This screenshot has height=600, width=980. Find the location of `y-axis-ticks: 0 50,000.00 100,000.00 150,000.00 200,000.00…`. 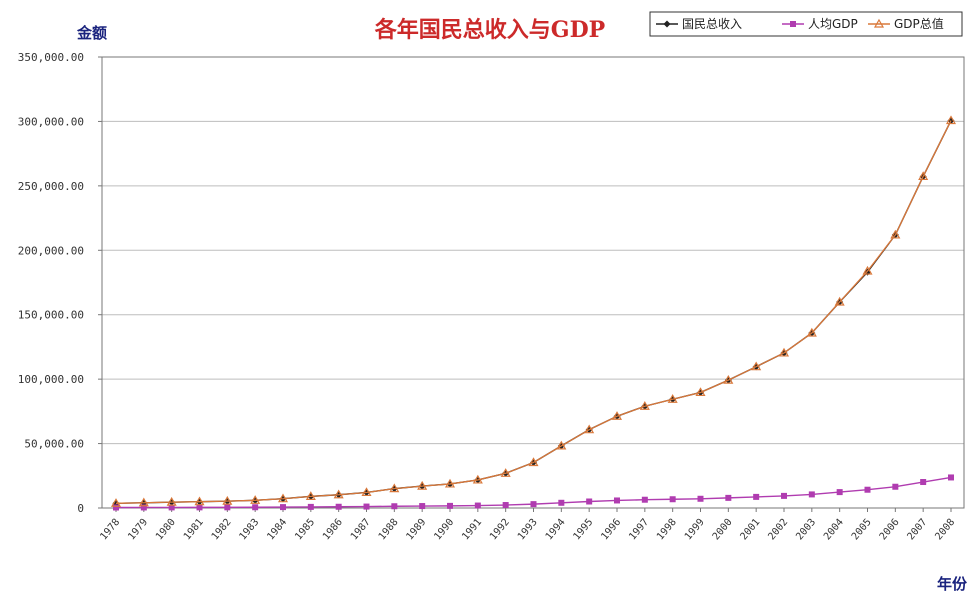

y-axis-ticks: 0 50,000.00 100,000.00 150,000.00 200,000.00… is located at coordinates (60, 283).